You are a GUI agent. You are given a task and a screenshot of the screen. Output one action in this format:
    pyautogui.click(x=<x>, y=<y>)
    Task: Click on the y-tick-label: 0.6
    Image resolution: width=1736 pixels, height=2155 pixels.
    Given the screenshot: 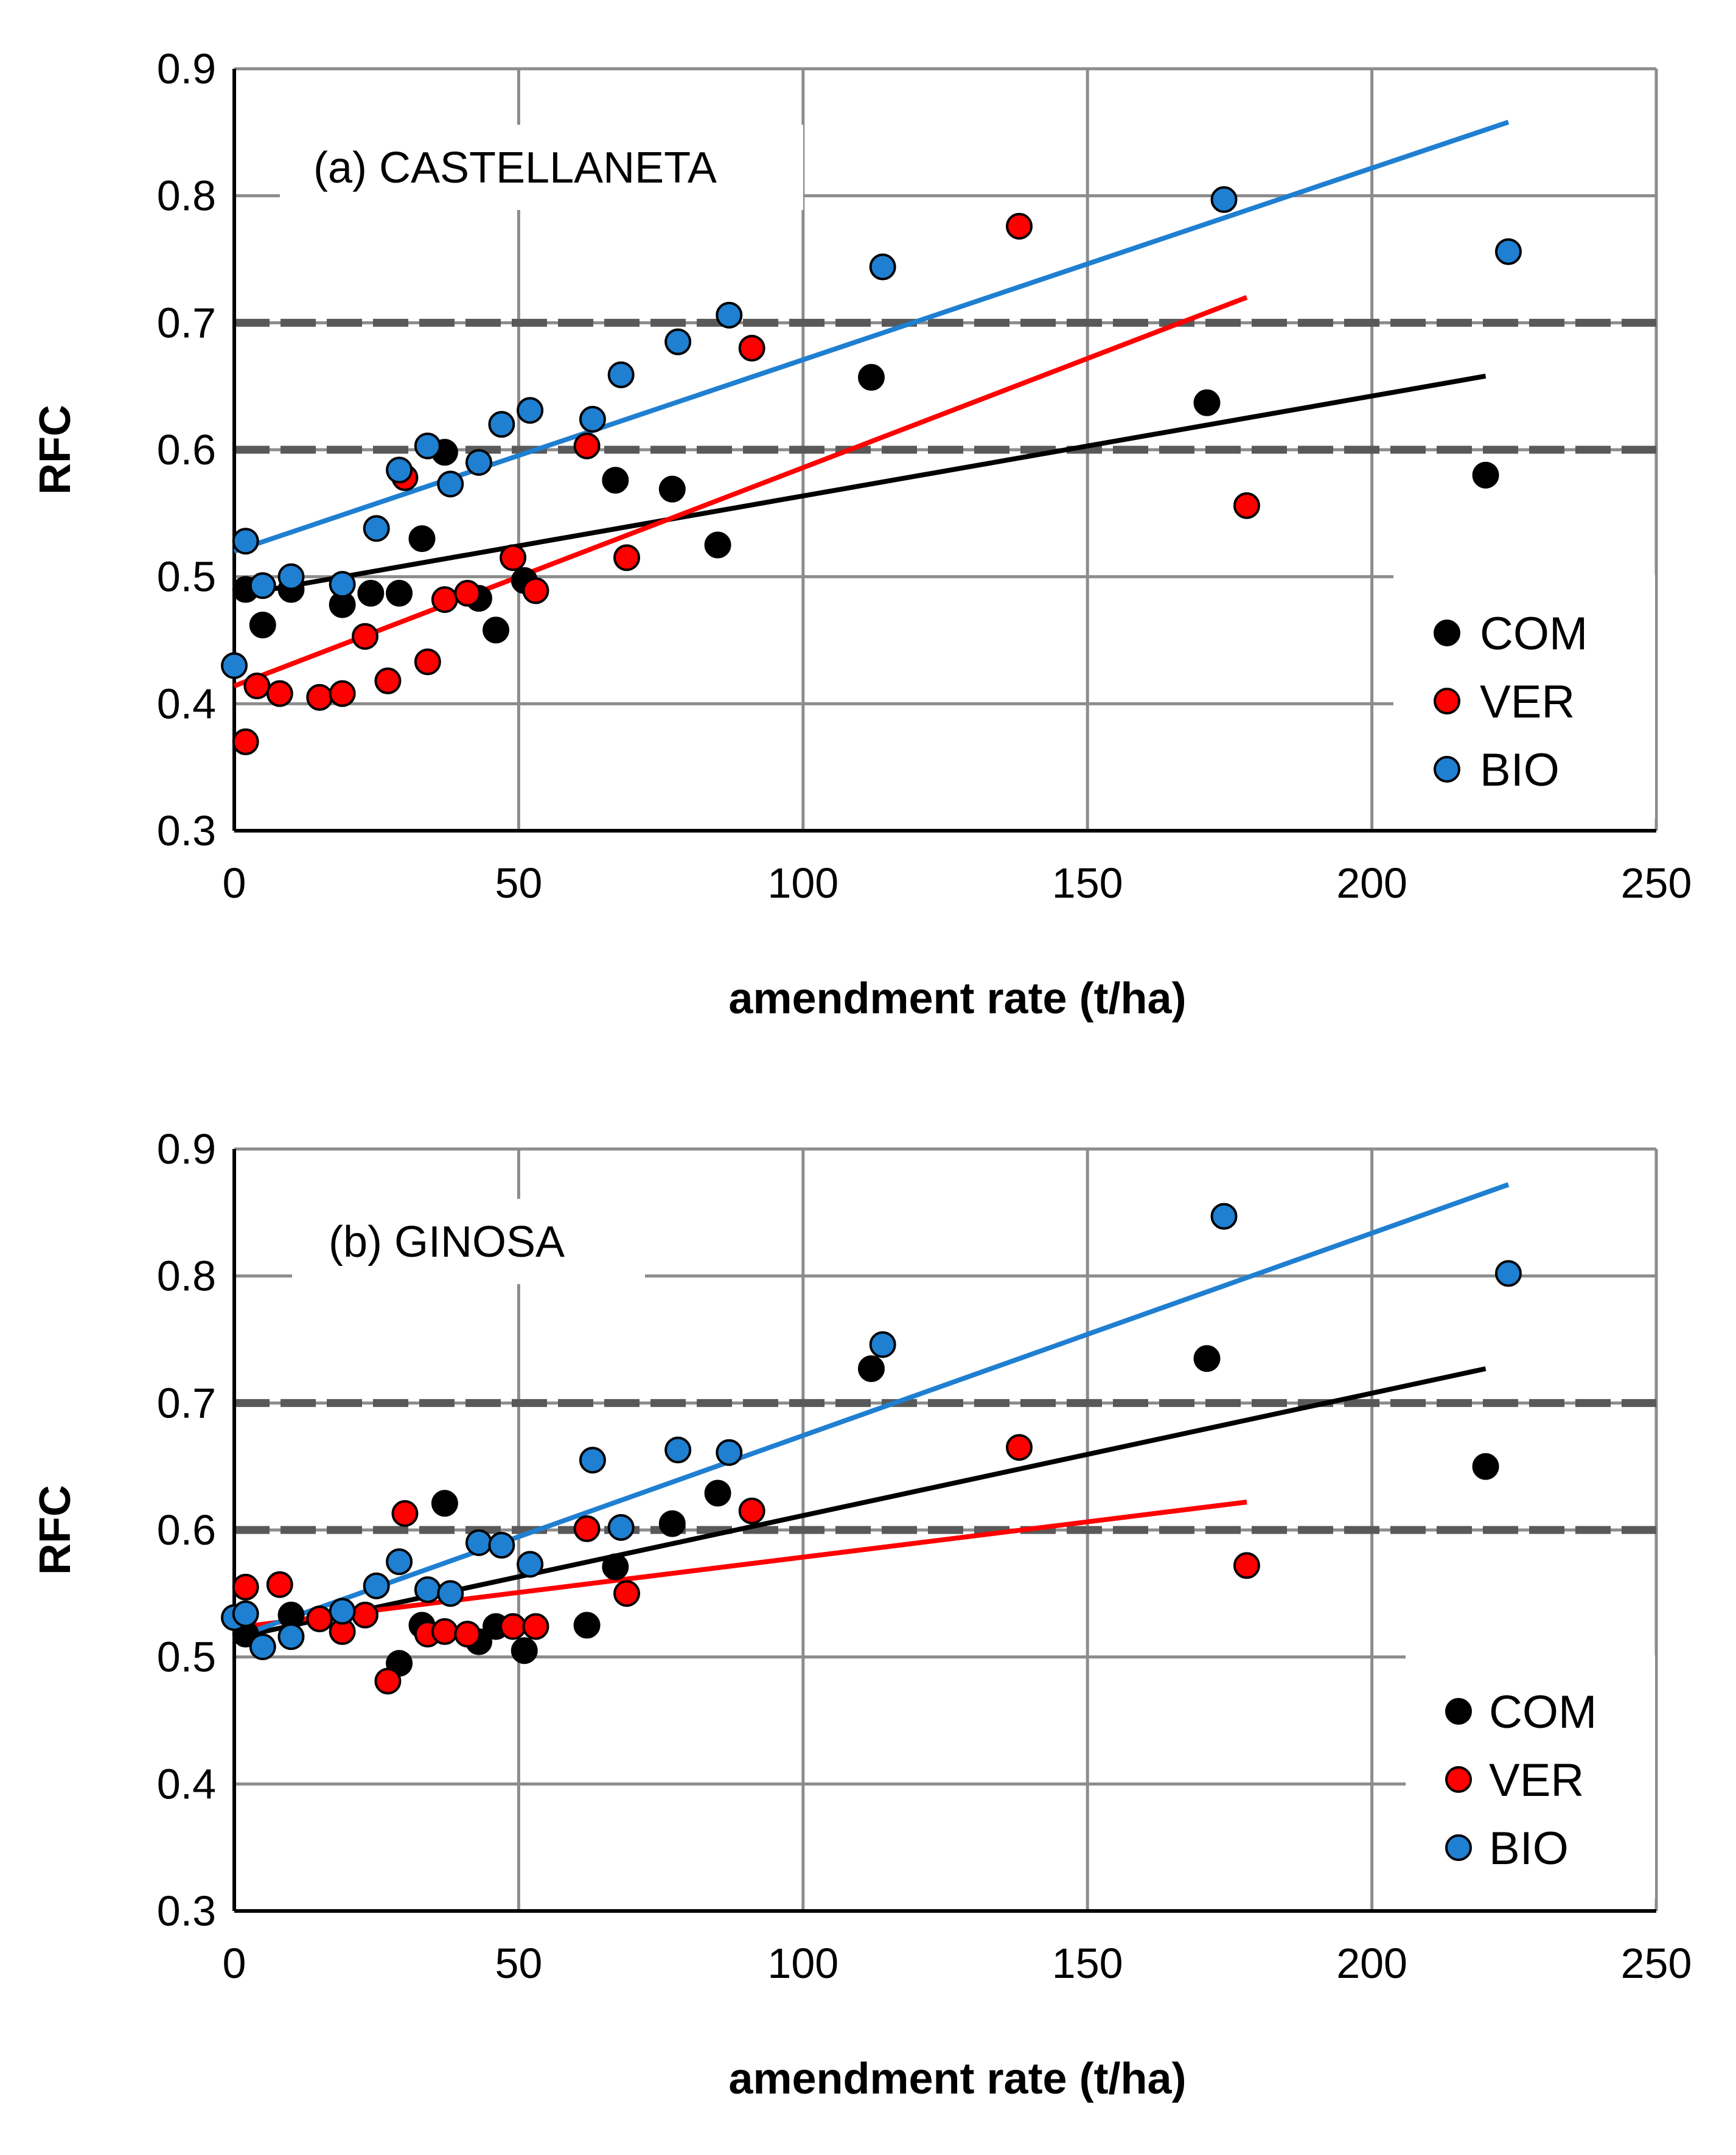 What is the action you would take?
    pyautogui.click(x=186, y=449)
    